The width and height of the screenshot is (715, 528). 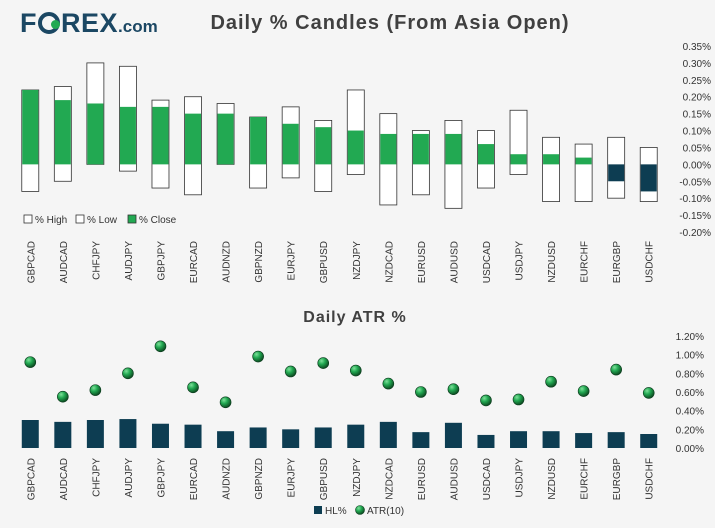 What do you see at coordinates (695, 233) in the screenshot?
I see `y-tick-label: -0.20%` at bounding box center [695, 233].